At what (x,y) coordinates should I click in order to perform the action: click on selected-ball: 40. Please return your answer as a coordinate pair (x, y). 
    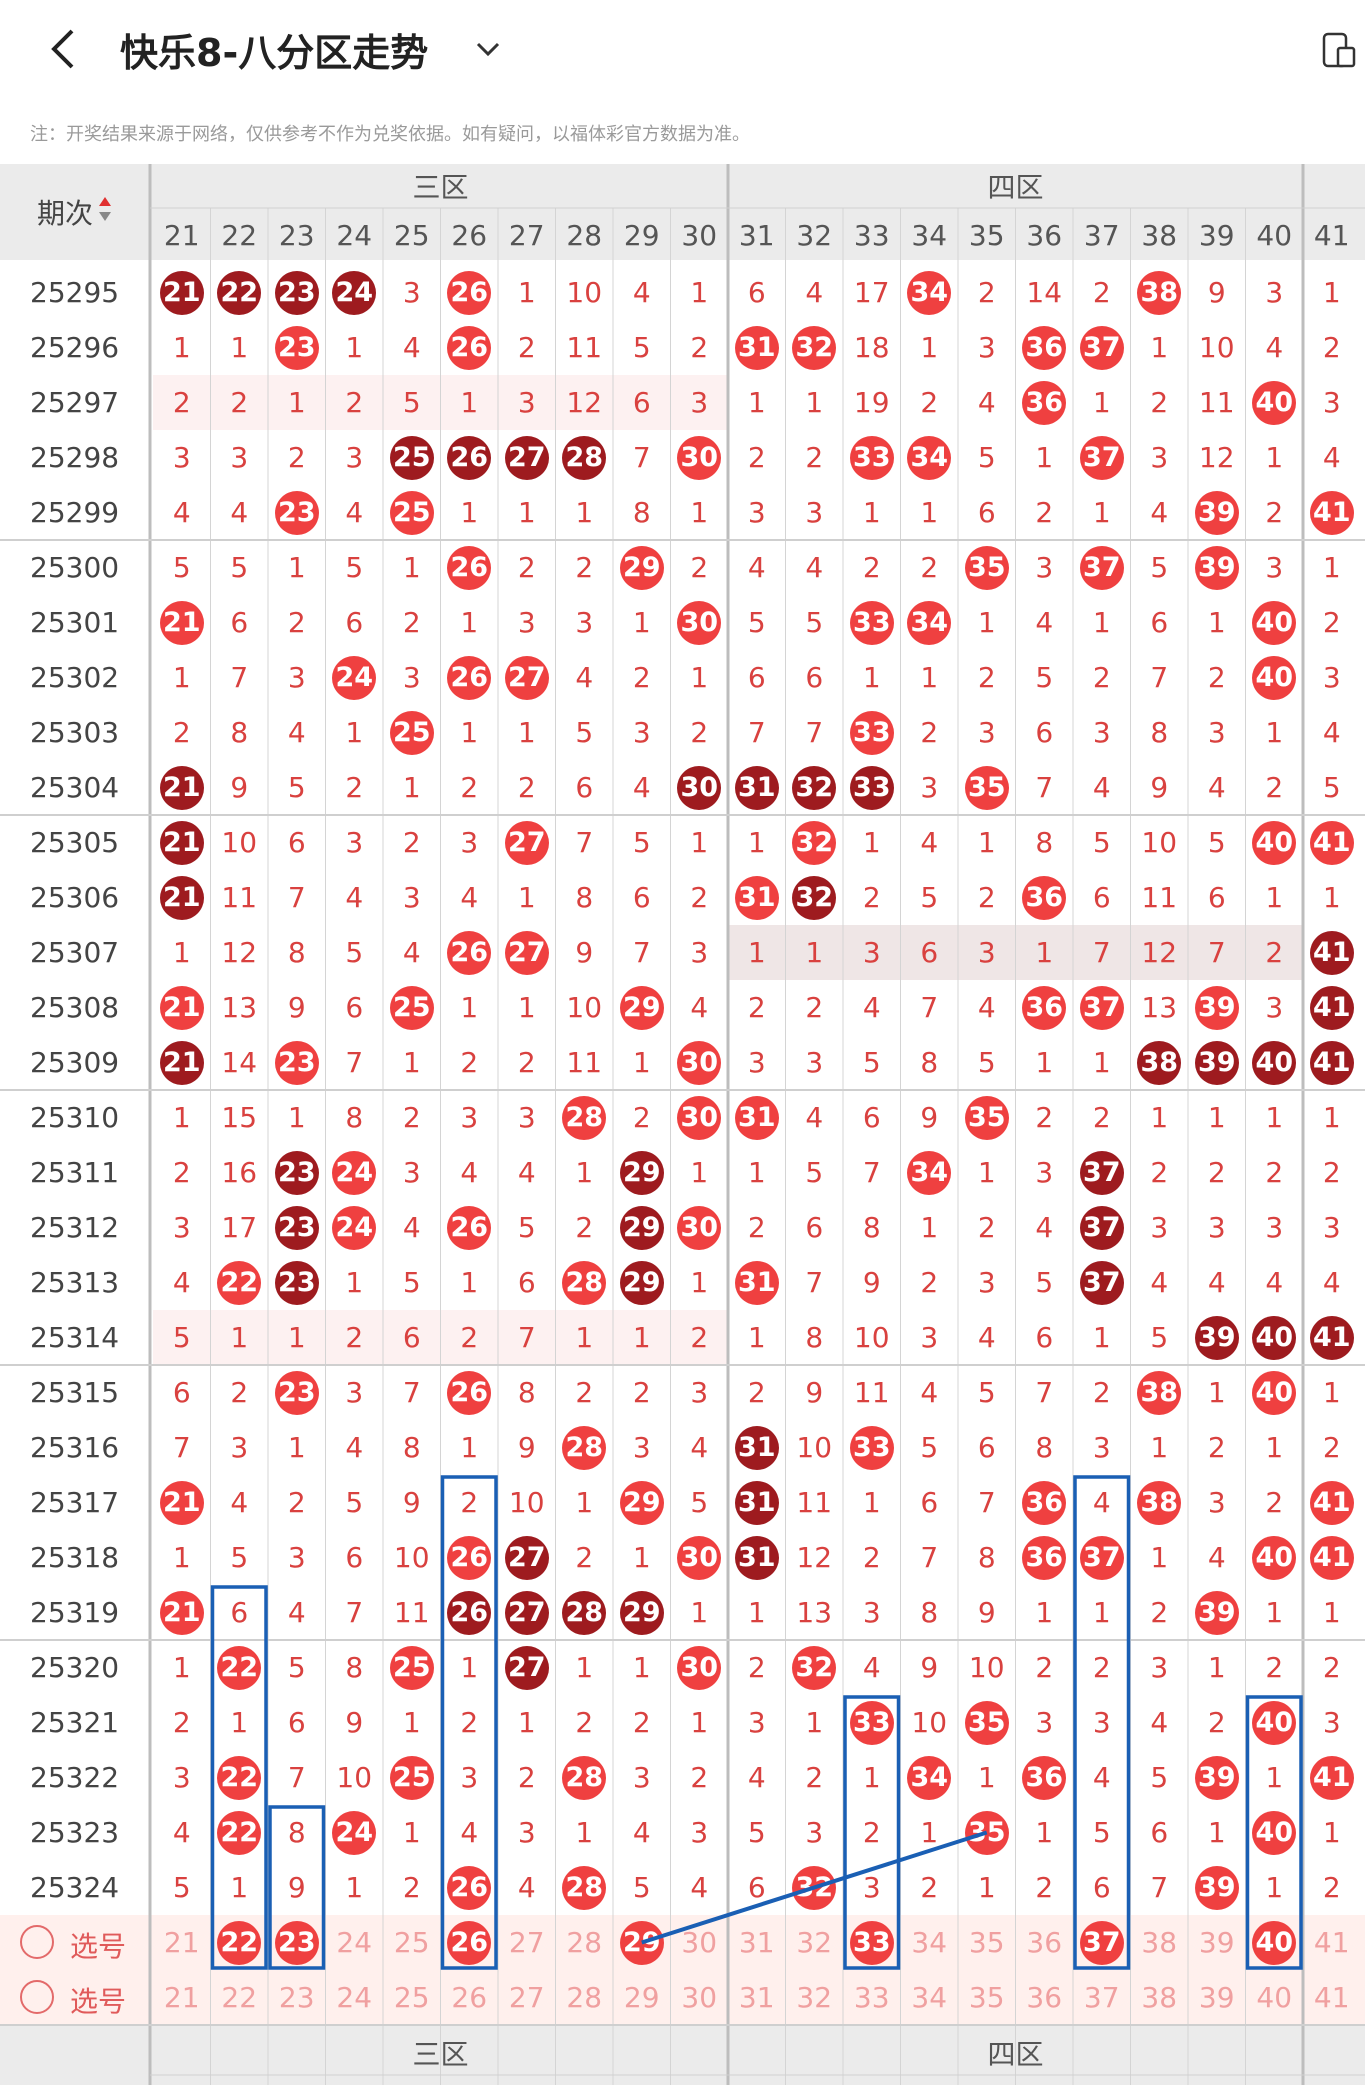
    Looking at the image, I should click on (1274, 1942).